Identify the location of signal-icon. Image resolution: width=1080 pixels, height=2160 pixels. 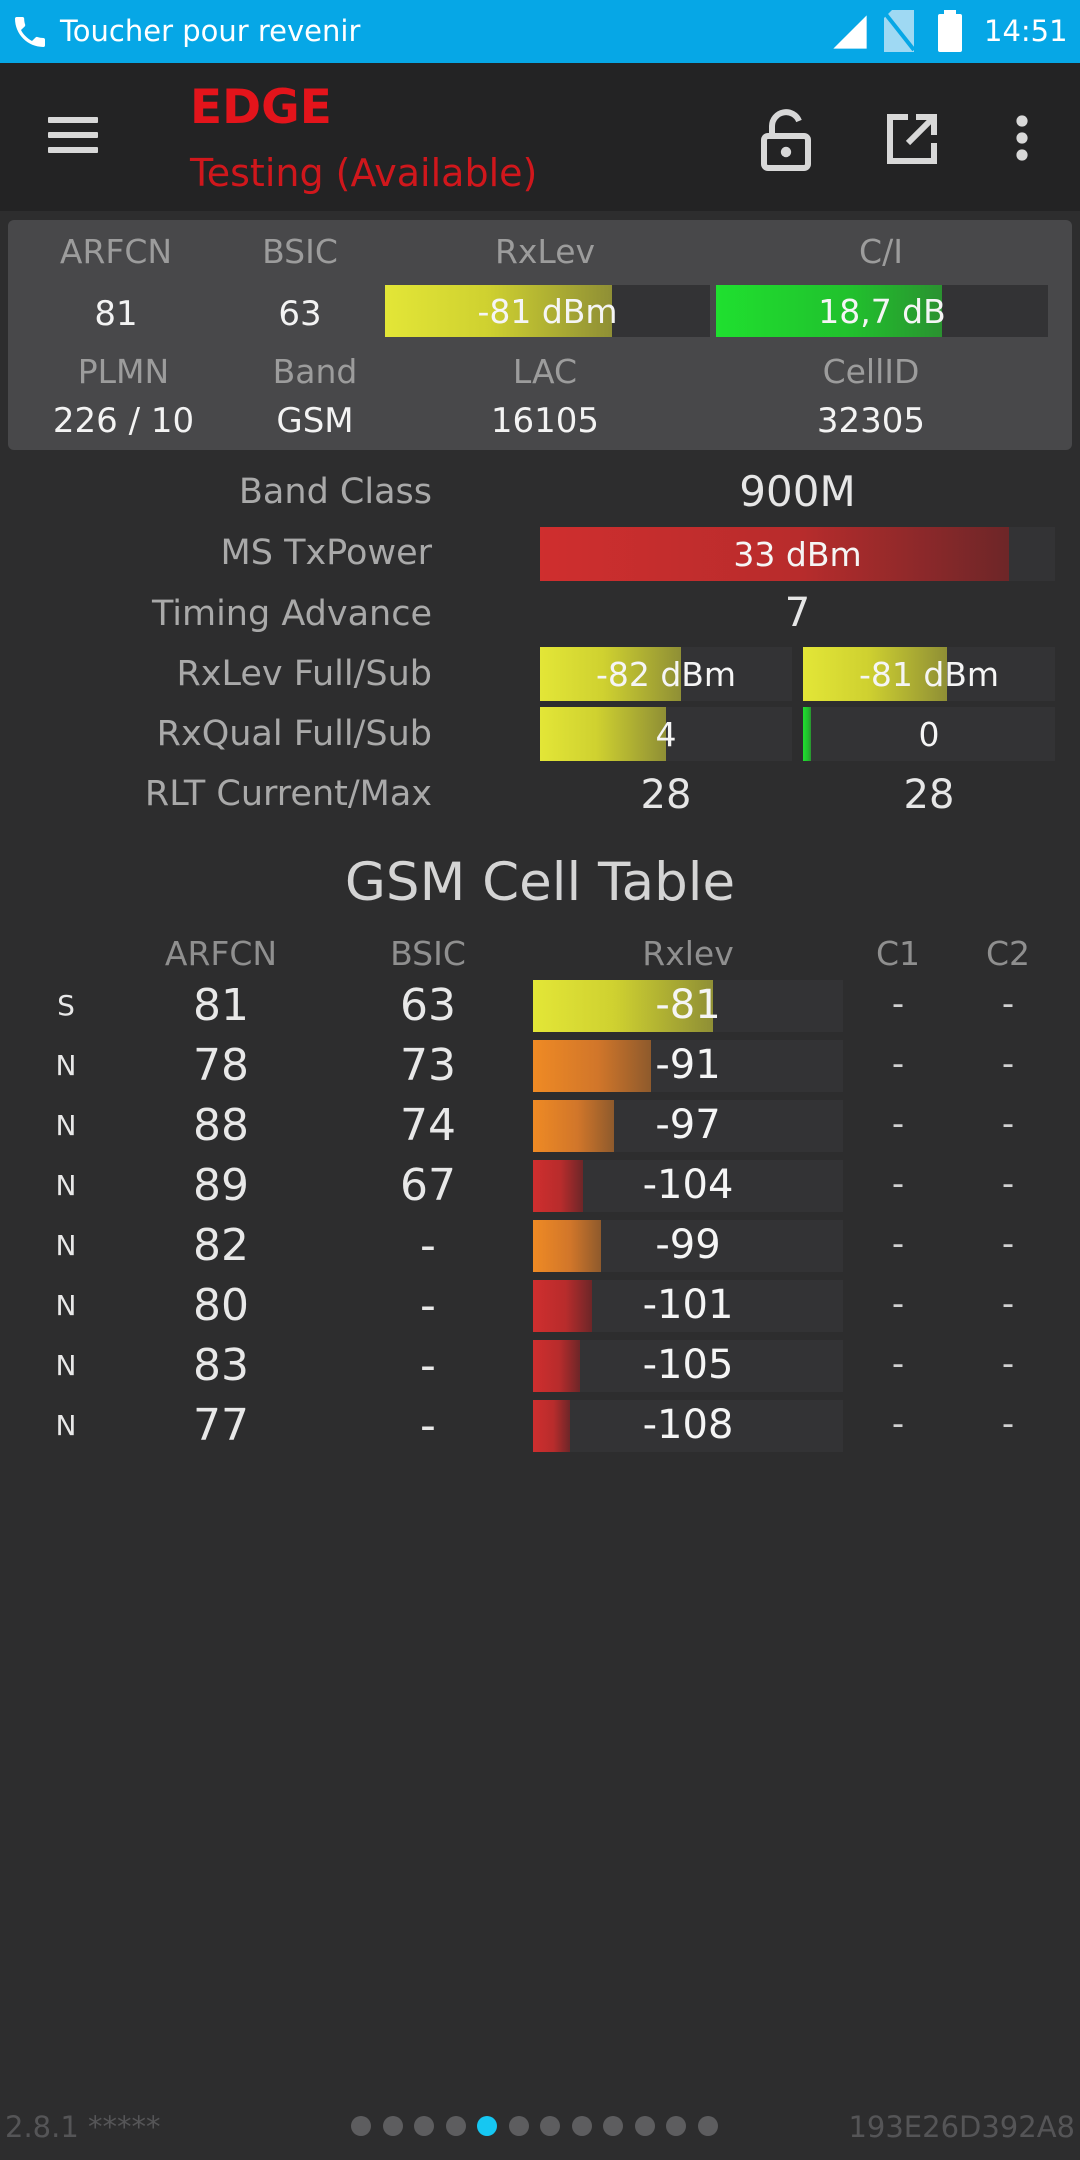
(850, 32).